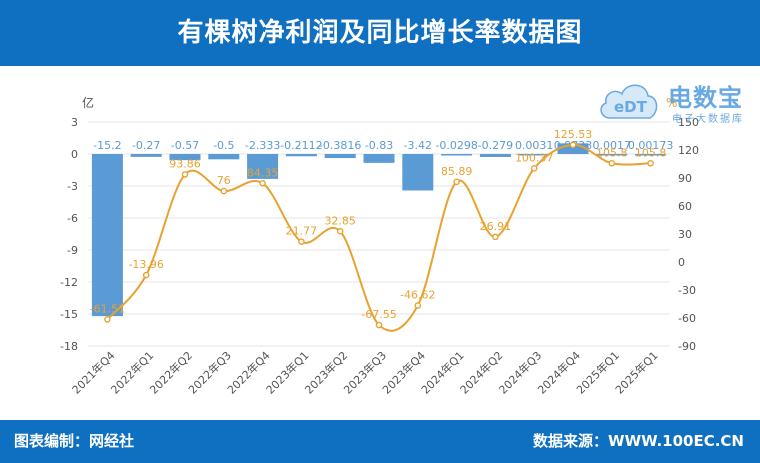 The image size is (760, 463). I want to click on line-label: 85.89, so click(457, 171).